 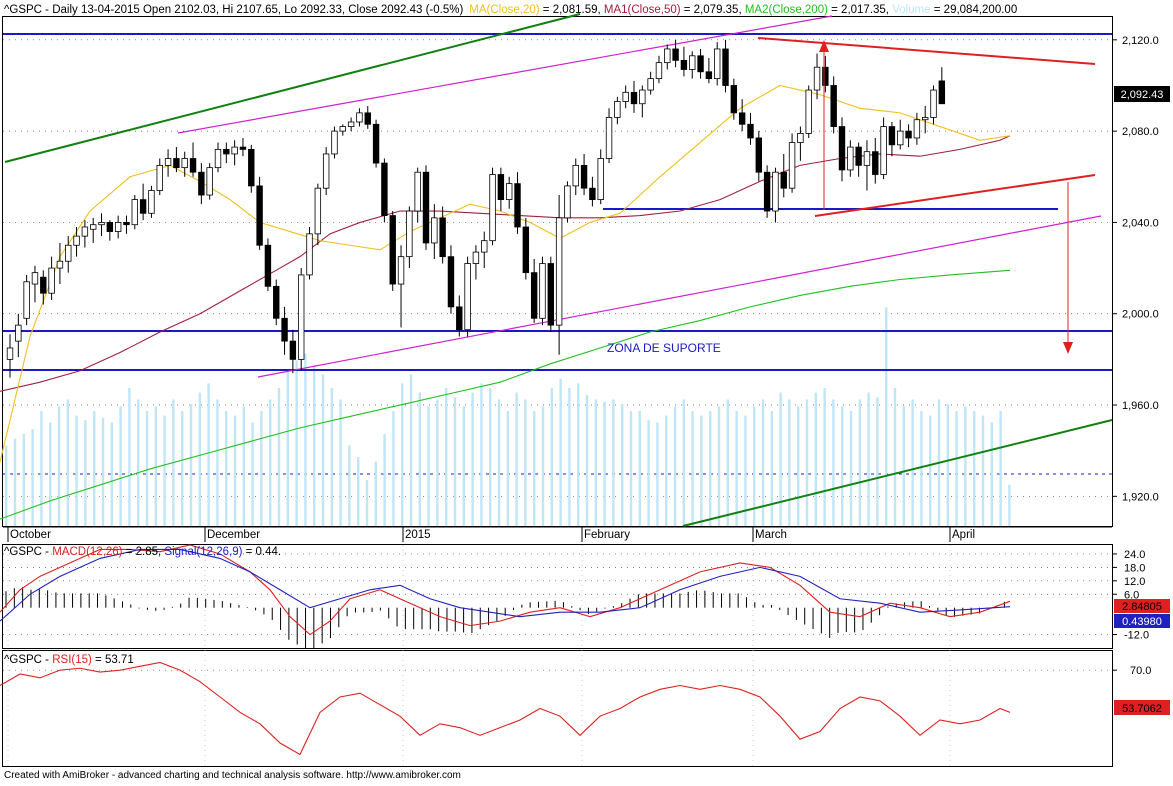 What do you see at coordinates (946, 197) in the screenshot?
I see `projection-arrows` at bounding box center [946, 197].